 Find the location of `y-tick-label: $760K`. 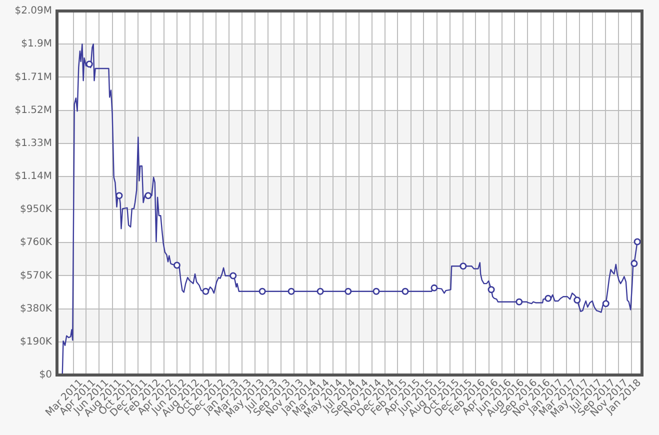

y-tick-label: $760K is located at coordinates (36, 242).